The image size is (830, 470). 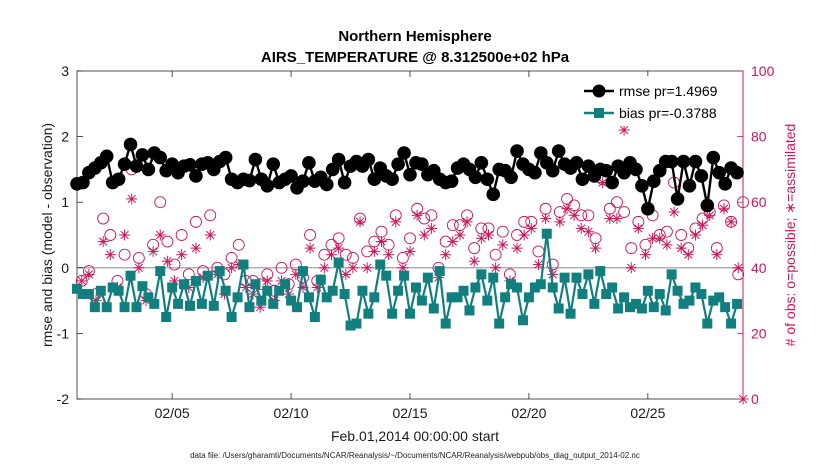 I want to click on x-tick-label: 02/15, so click(x=409, y=413).